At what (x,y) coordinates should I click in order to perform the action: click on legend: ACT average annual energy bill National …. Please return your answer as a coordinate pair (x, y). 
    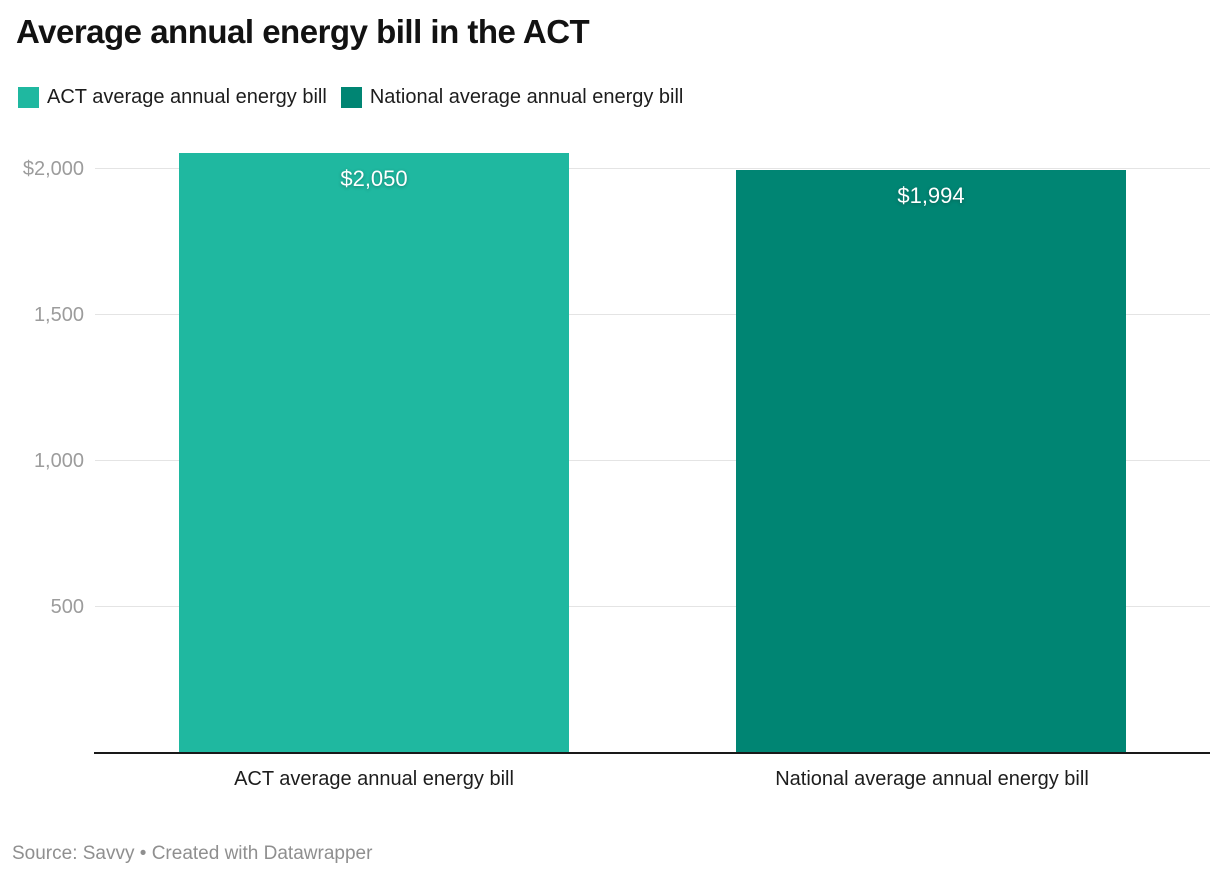
    Looking at the image, I should click on (350, 97).